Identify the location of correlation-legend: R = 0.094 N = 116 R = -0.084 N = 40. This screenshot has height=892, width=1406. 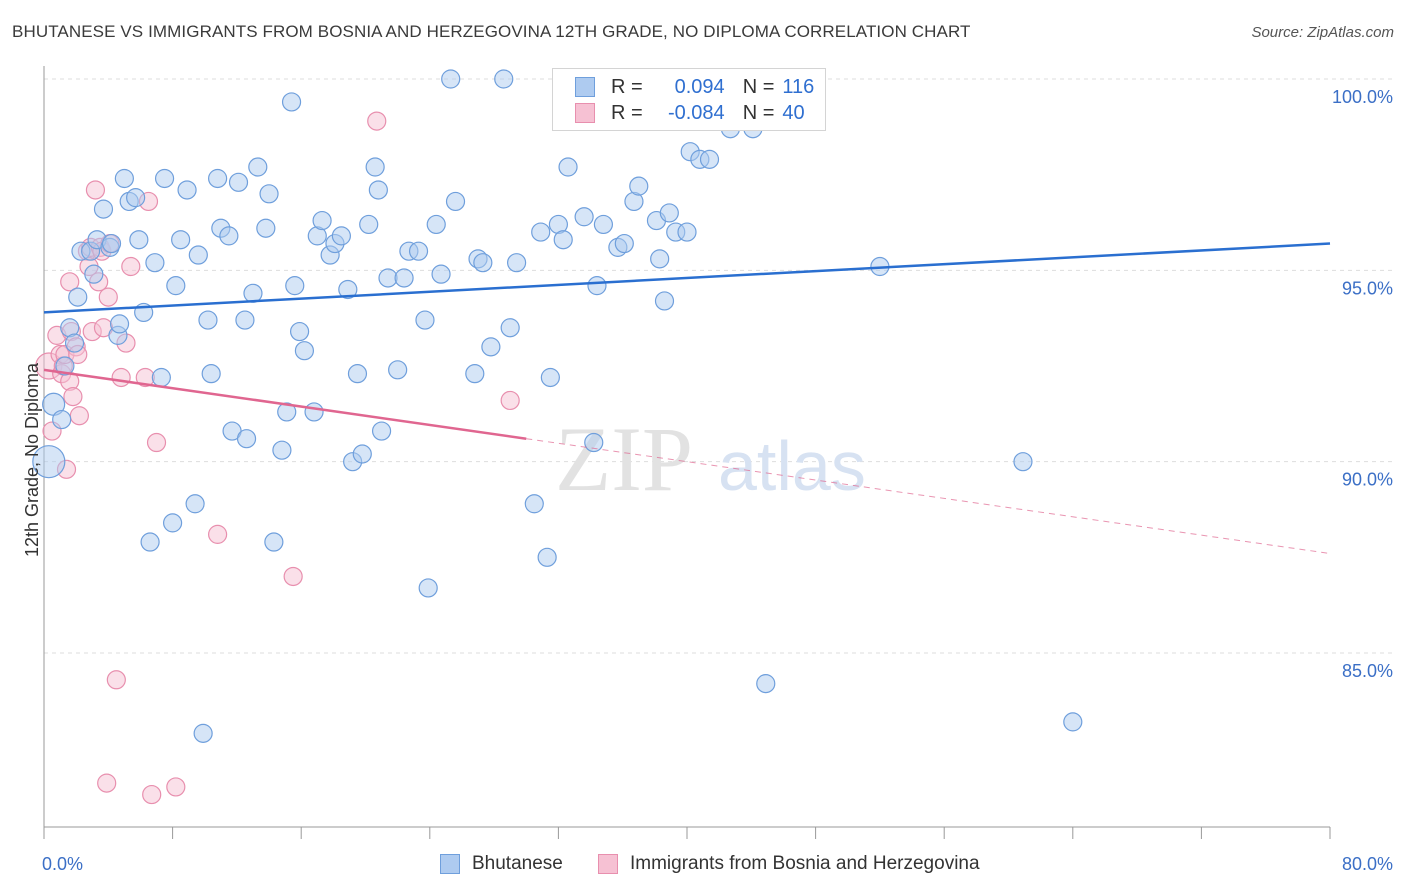
(689, 99).